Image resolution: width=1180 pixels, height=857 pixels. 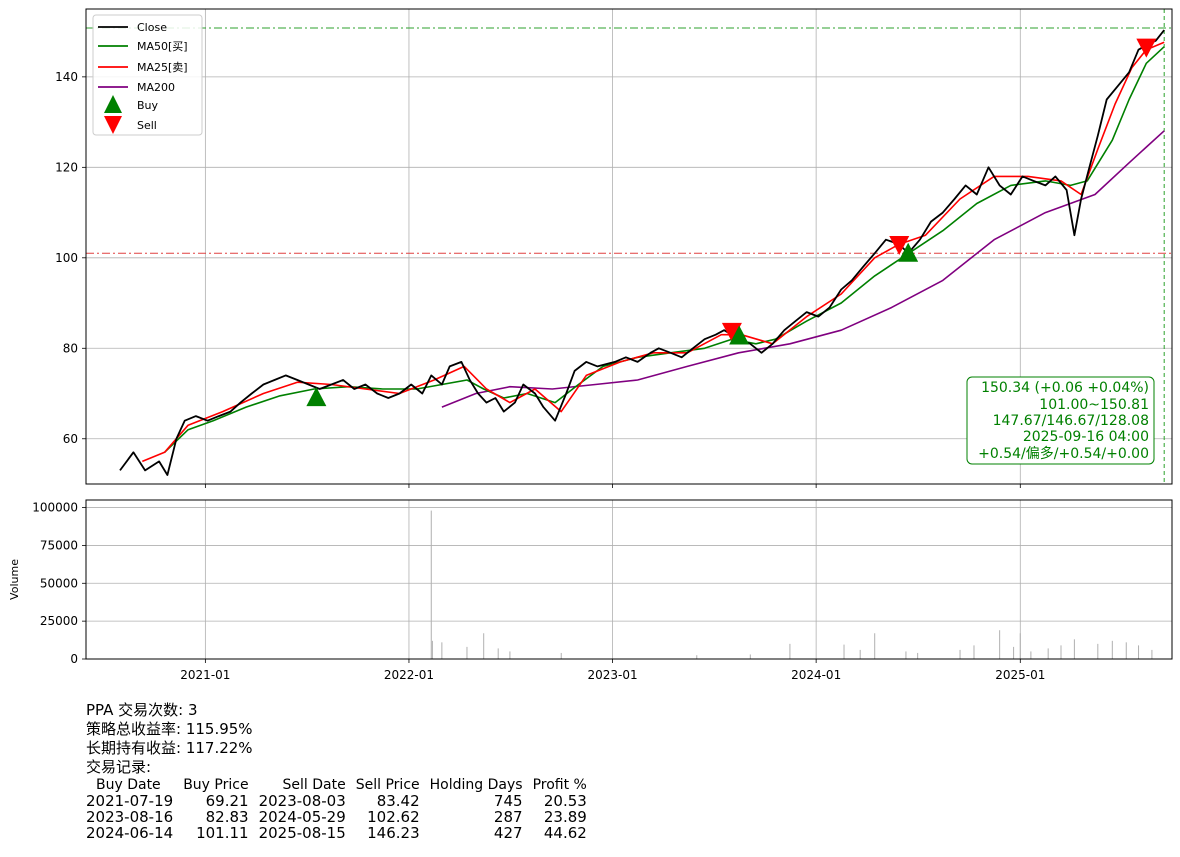 I want to click on legend-label-ma25: MA25[卖], so click(x=162, y=67).